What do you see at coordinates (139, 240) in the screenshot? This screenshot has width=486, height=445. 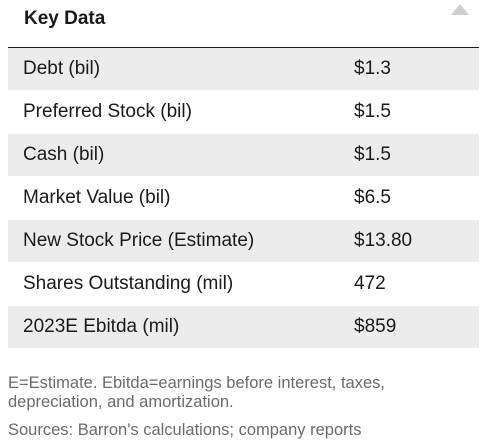 I see `row-label: New Stock Price (Estimate)` at bounding box center [139, 240].